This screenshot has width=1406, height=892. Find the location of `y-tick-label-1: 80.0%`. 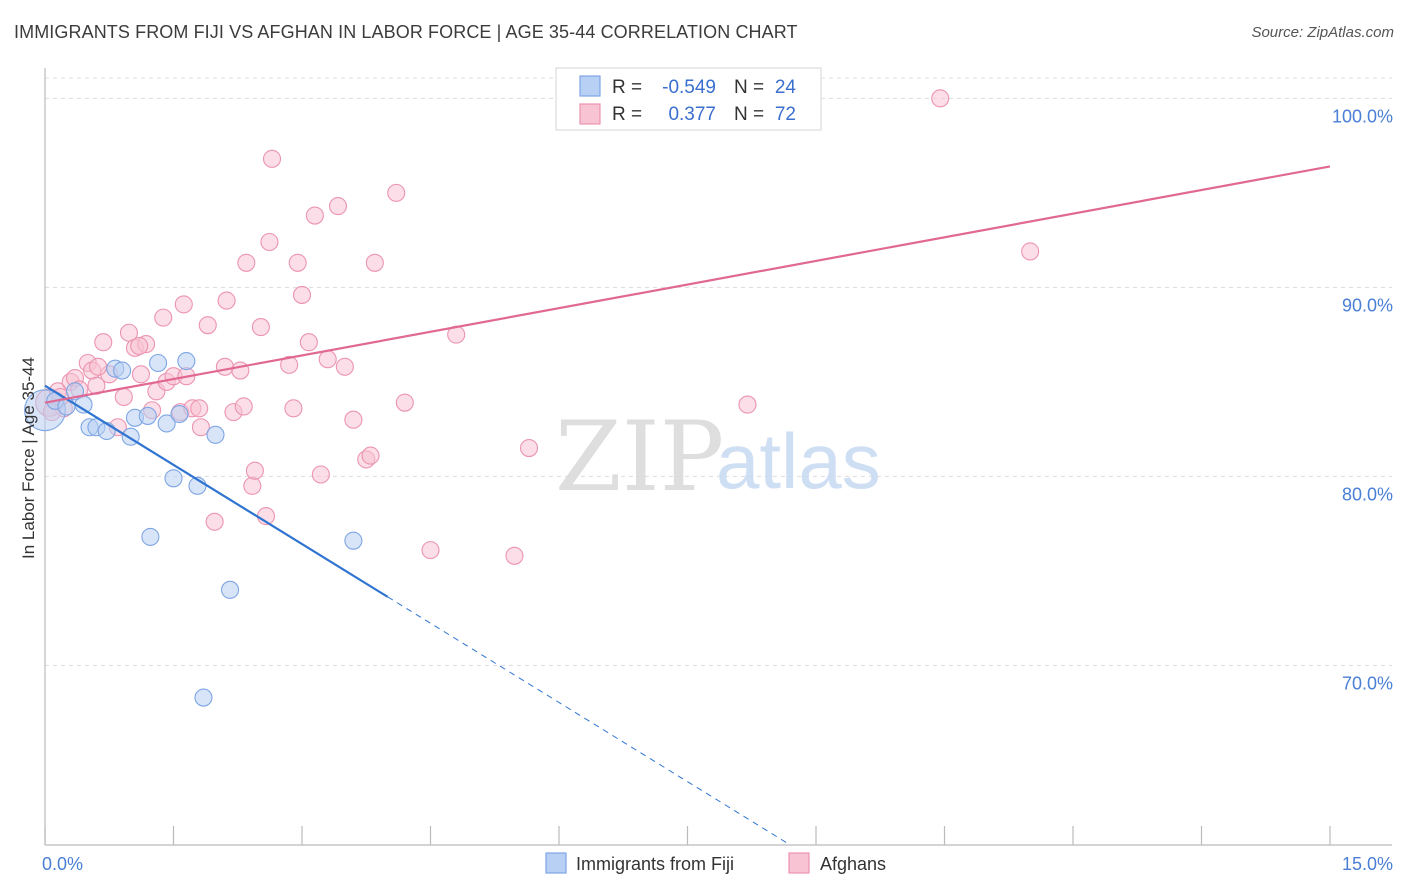

y-tick-label-1: 80.0% is located at coordinates (1367, 494).